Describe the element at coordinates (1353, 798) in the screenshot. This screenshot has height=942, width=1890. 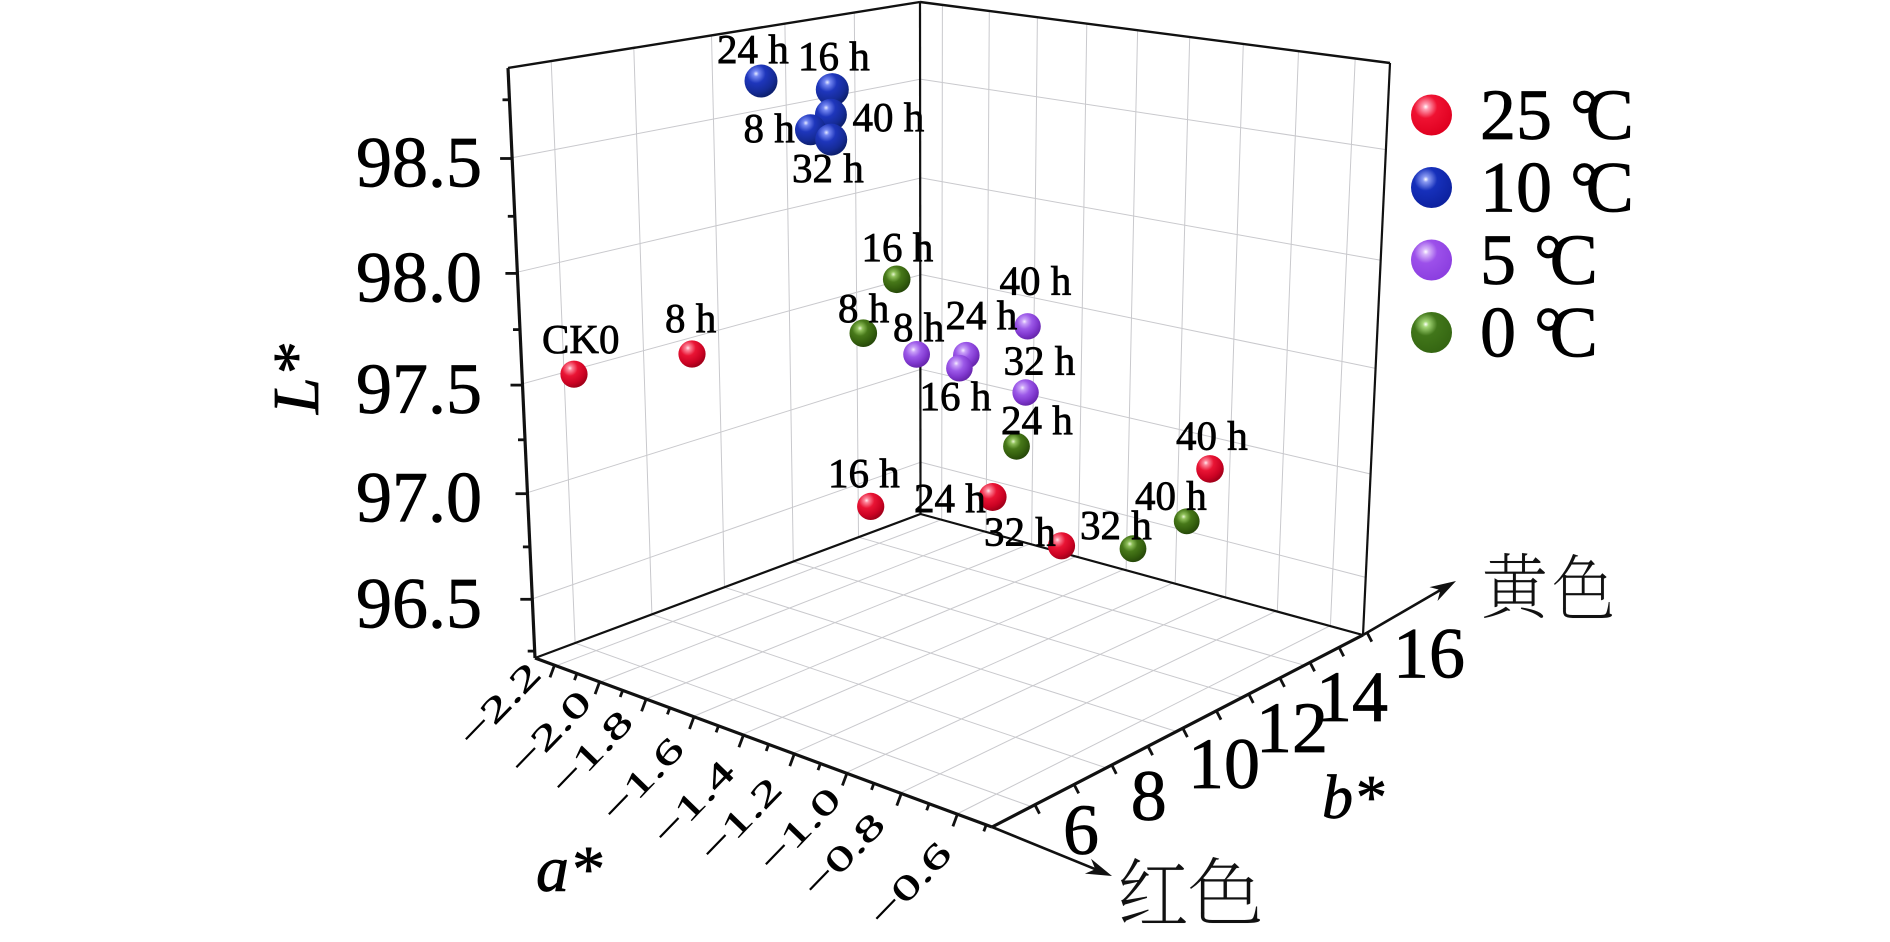
I see `svg-text: b*` at that location.